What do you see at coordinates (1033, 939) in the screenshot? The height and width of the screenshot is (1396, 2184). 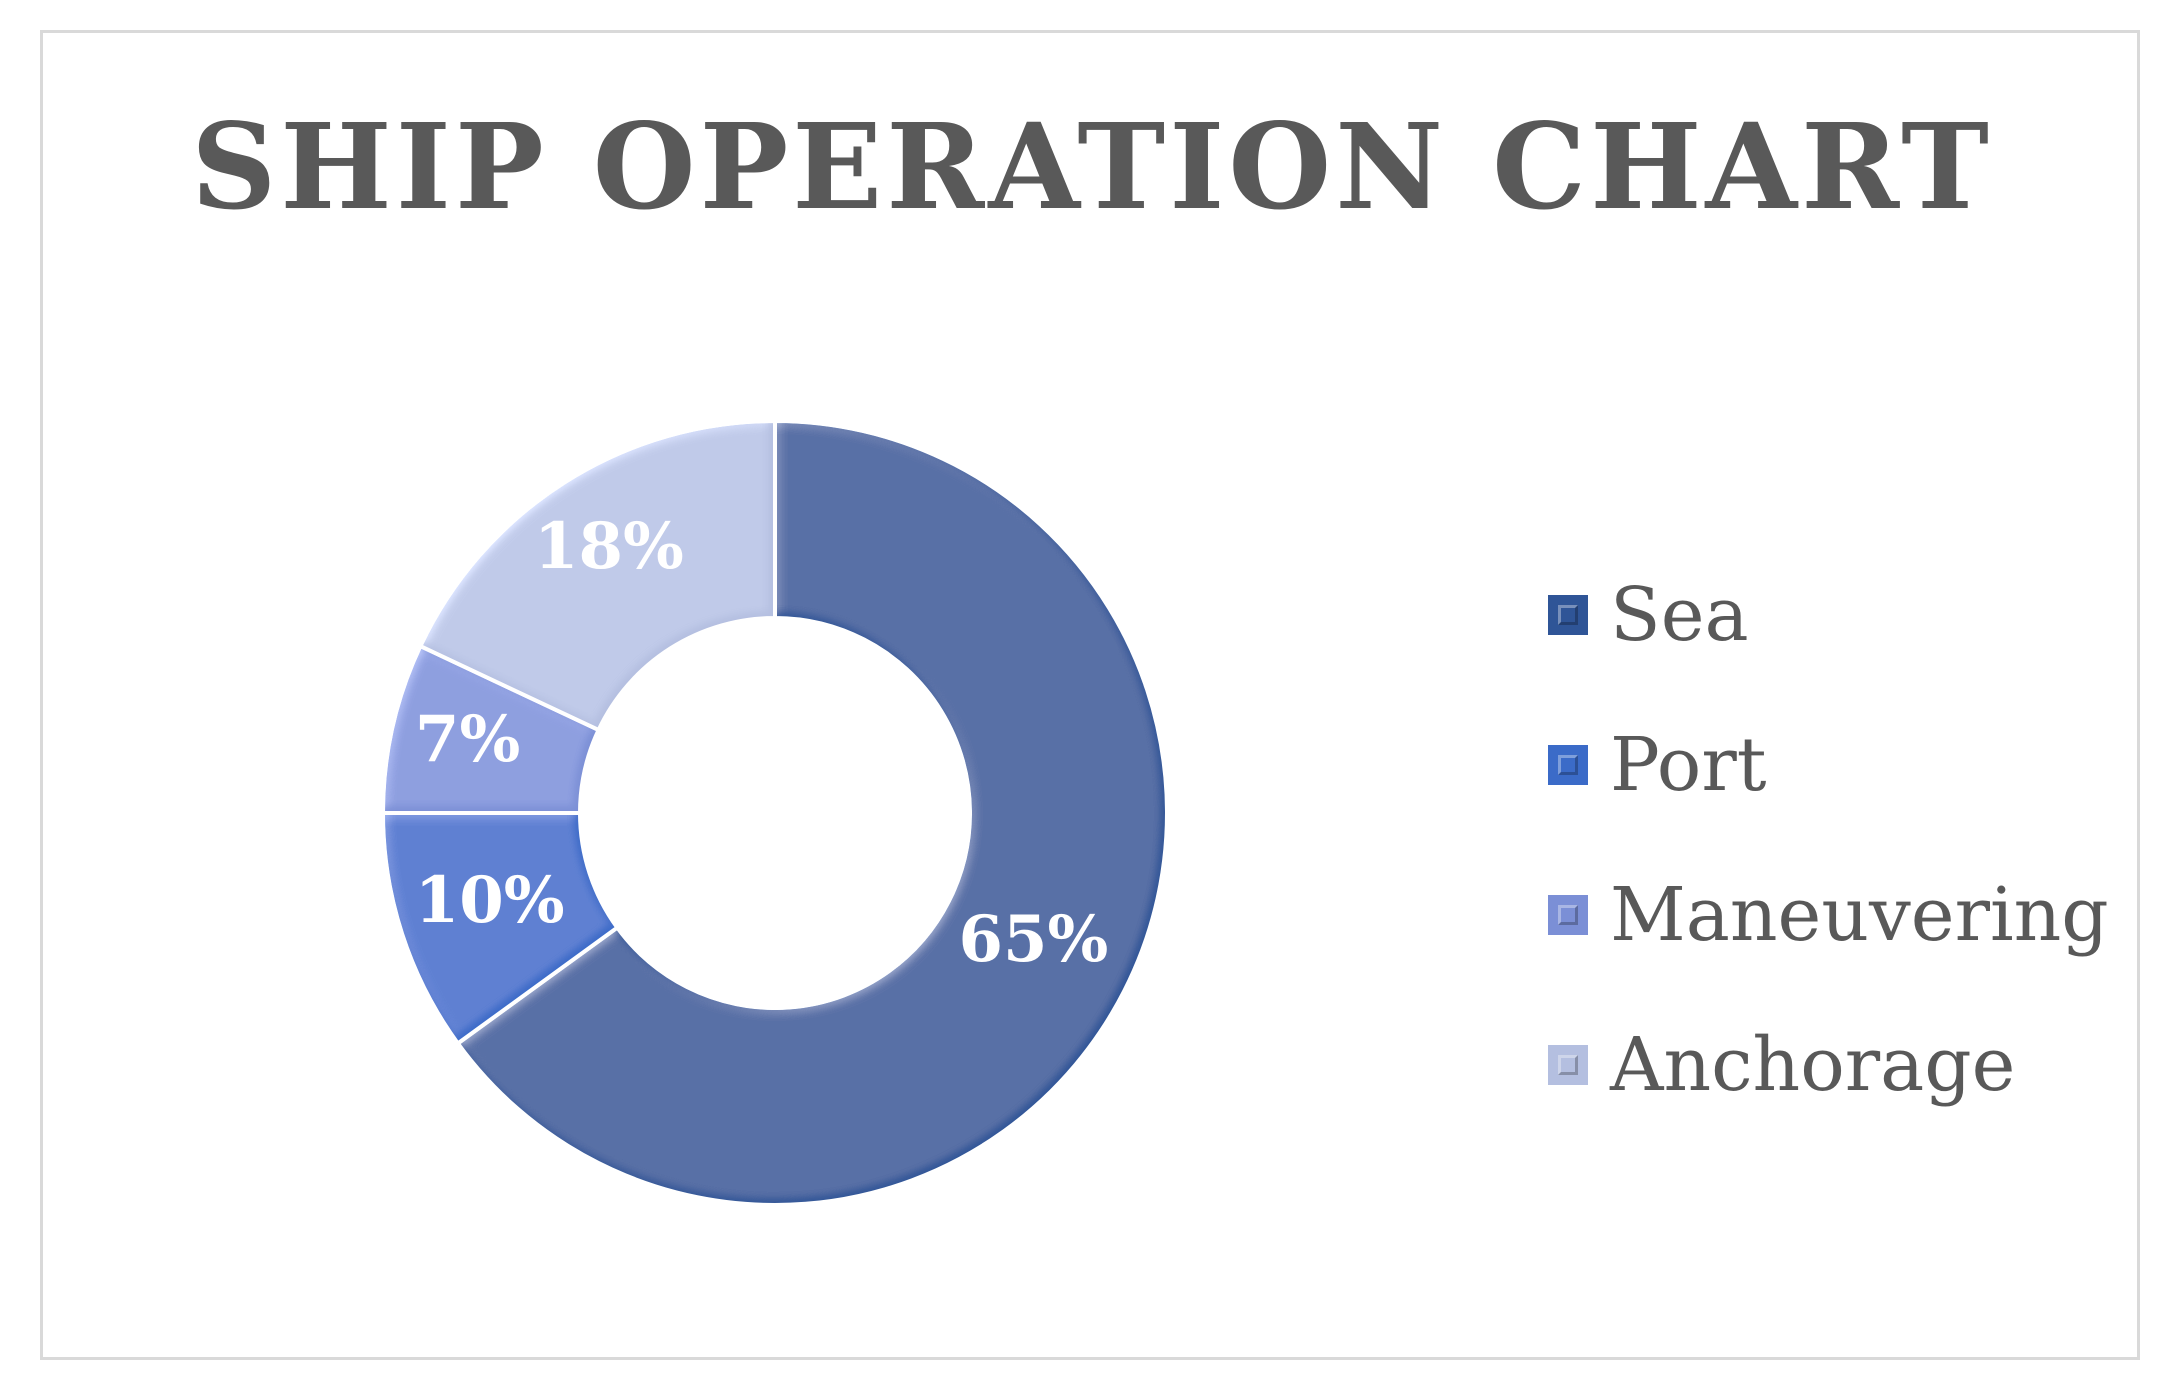 I see `data-label-sea: 65%` at bounding box center [1033, 939].